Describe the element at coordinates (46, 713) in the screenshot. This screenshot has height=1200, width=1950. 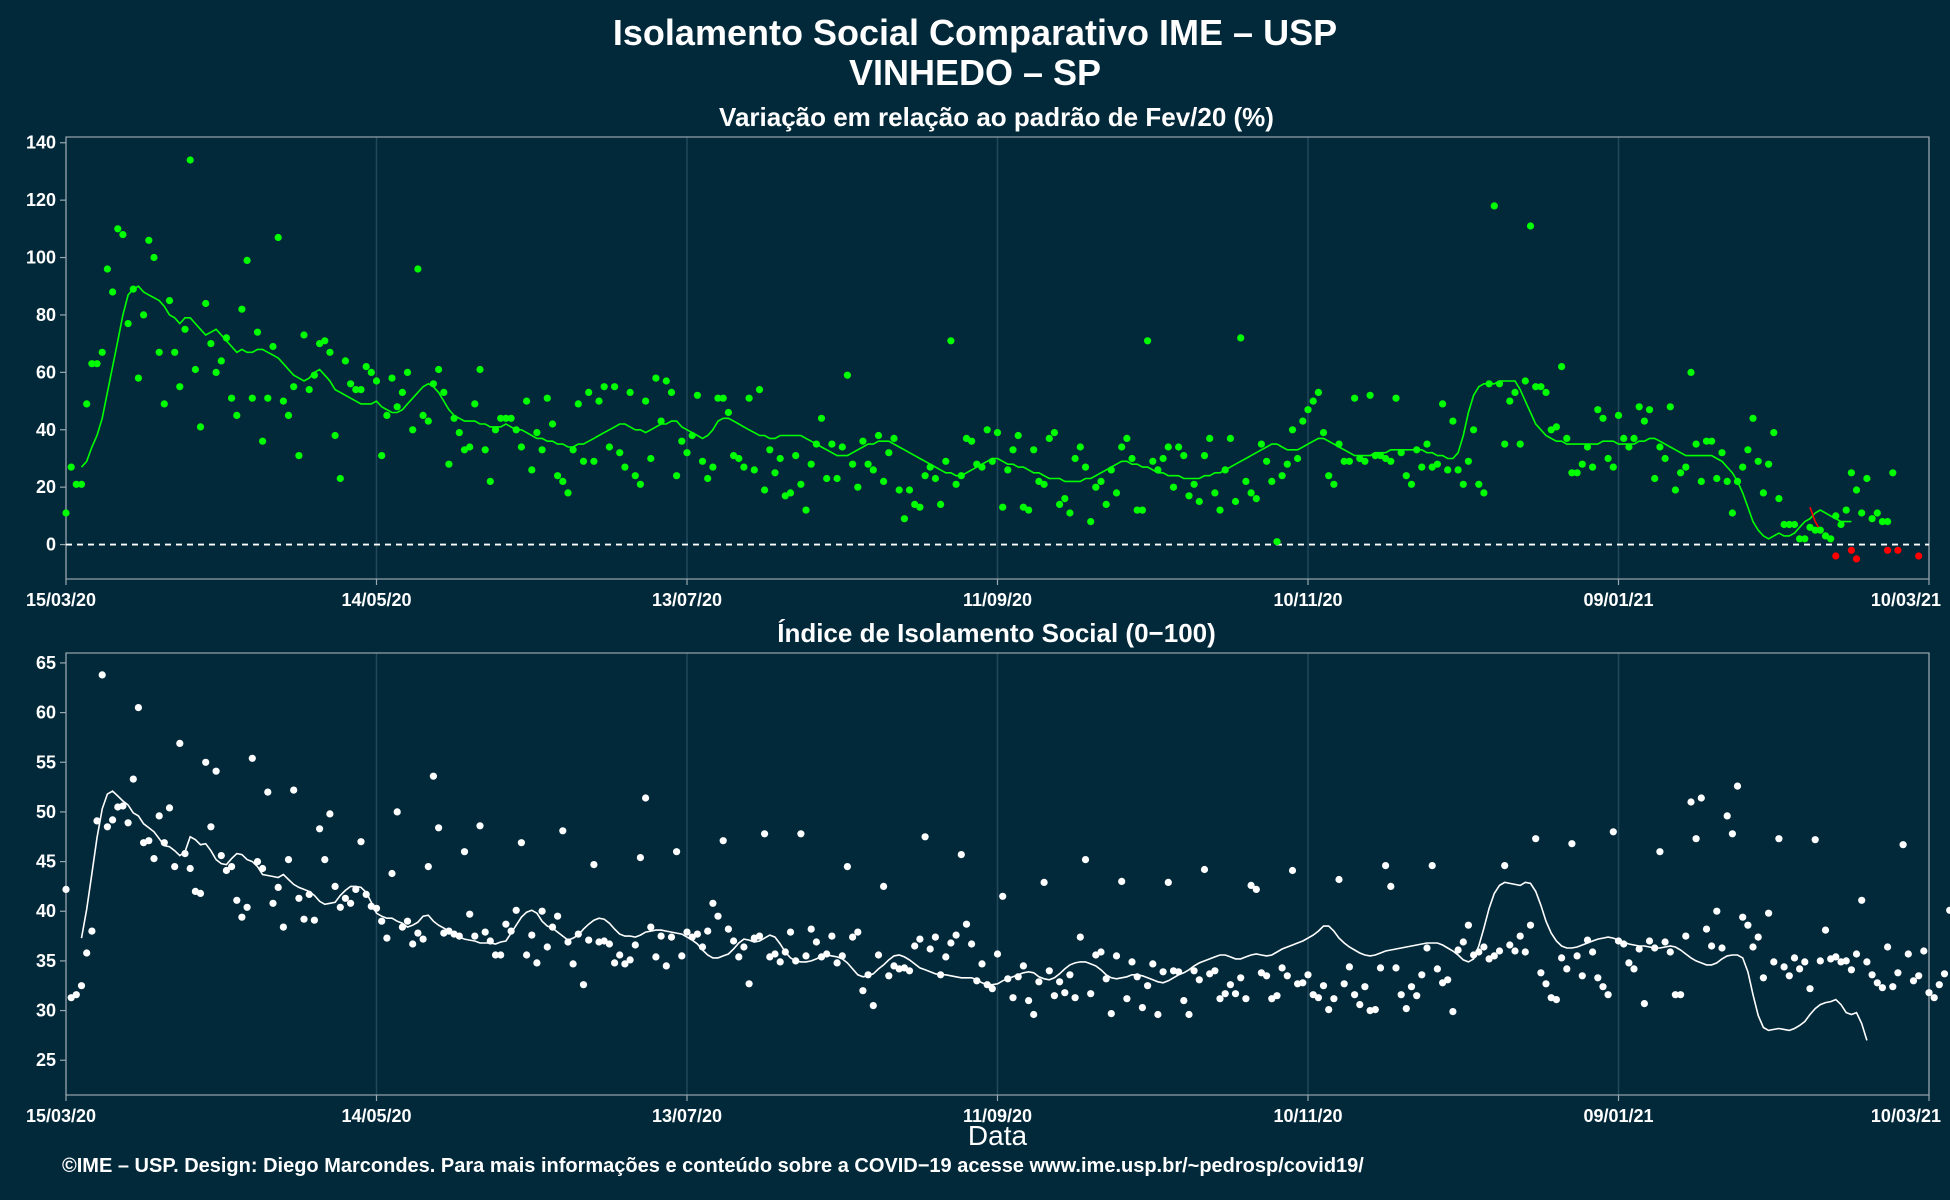
I see `y-tick-label: 60` at that location.